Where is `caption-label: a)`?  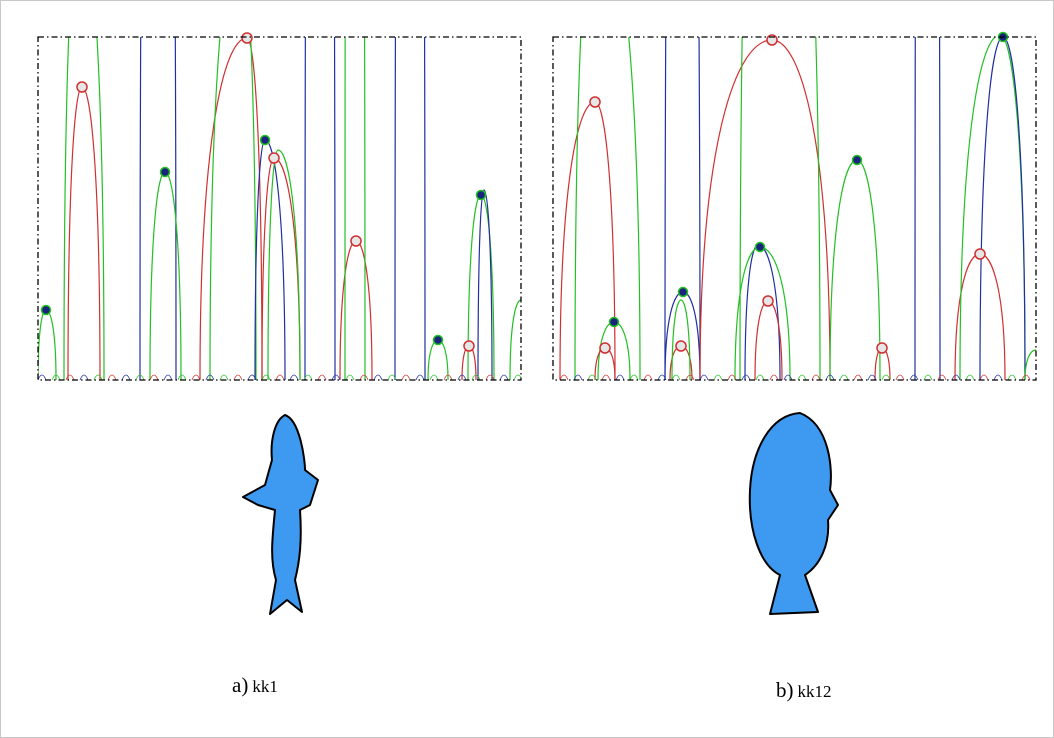 caption-label: a) is located at coordinates (240, 685).